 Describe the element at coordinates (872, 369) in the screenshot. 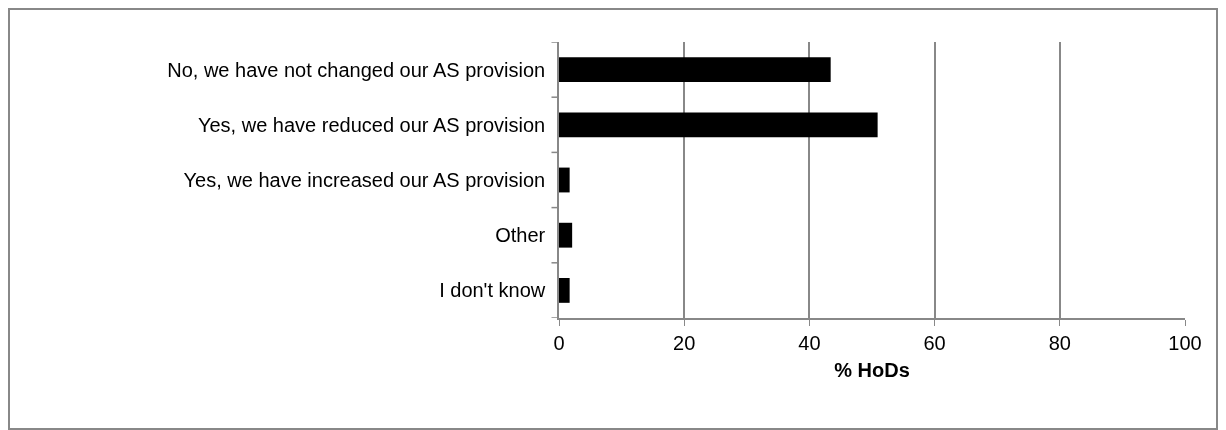

I see `x-axis-title: % HoDs` at that location.